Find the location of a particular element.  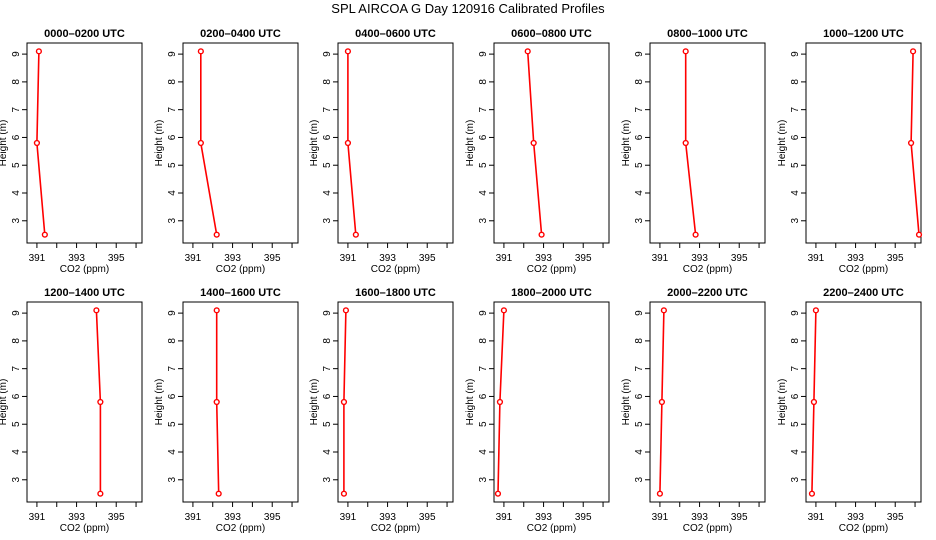

panel-title: 1400–1600 UTC is located at coordinates (240, 293).